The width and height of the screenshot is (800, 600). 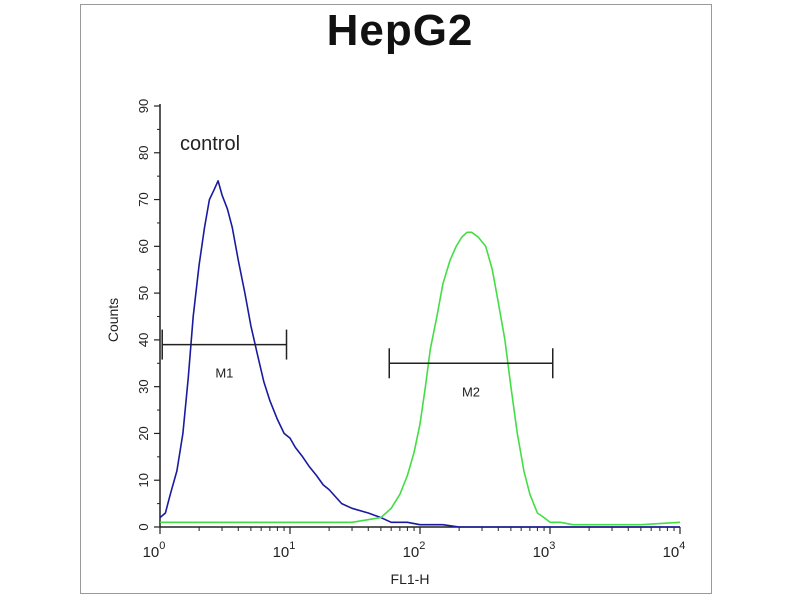 What do you see at coordinates (143, 386) in the screenshot?
I see `y-tick-label: 30` at bounding box center [143, 386].